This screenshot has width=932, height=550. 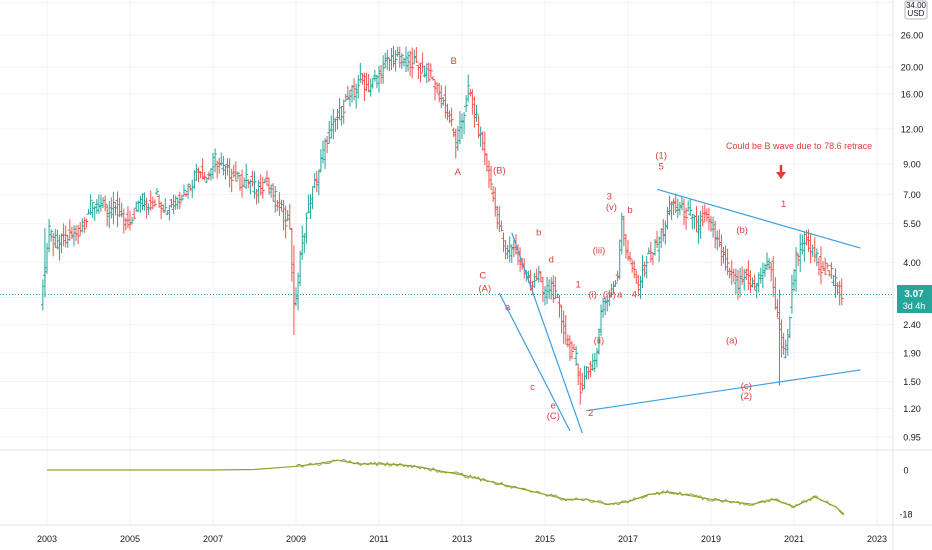 I want to click on annotation-note: Could be B wave due to 78.6 retrace, so click(x=799, y=146).